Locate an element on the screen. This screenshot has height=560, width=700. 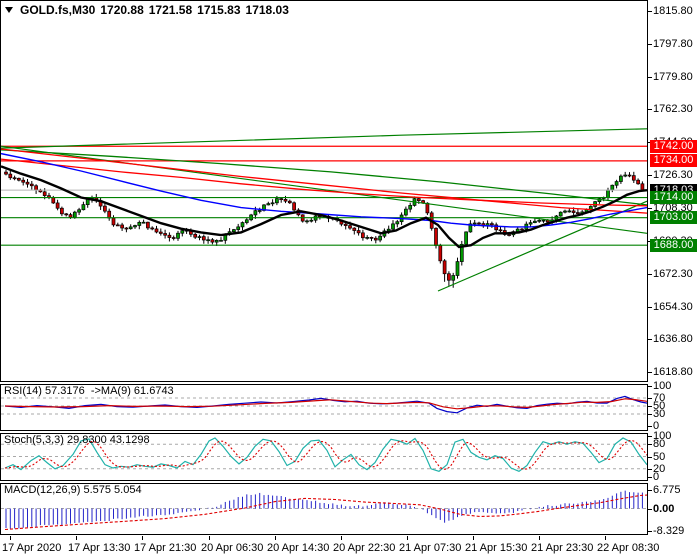
trendline-rising-long is located at coordinates (324, 138).